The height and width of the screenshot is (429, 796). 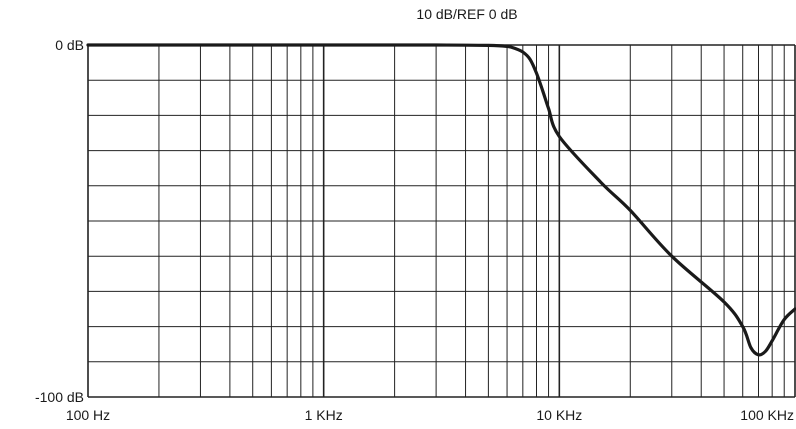 What do you see at coordinates (324, 415) in the screenshot?
I see `x-tick-label: 1 KHz` at bounding box center [324, 415].